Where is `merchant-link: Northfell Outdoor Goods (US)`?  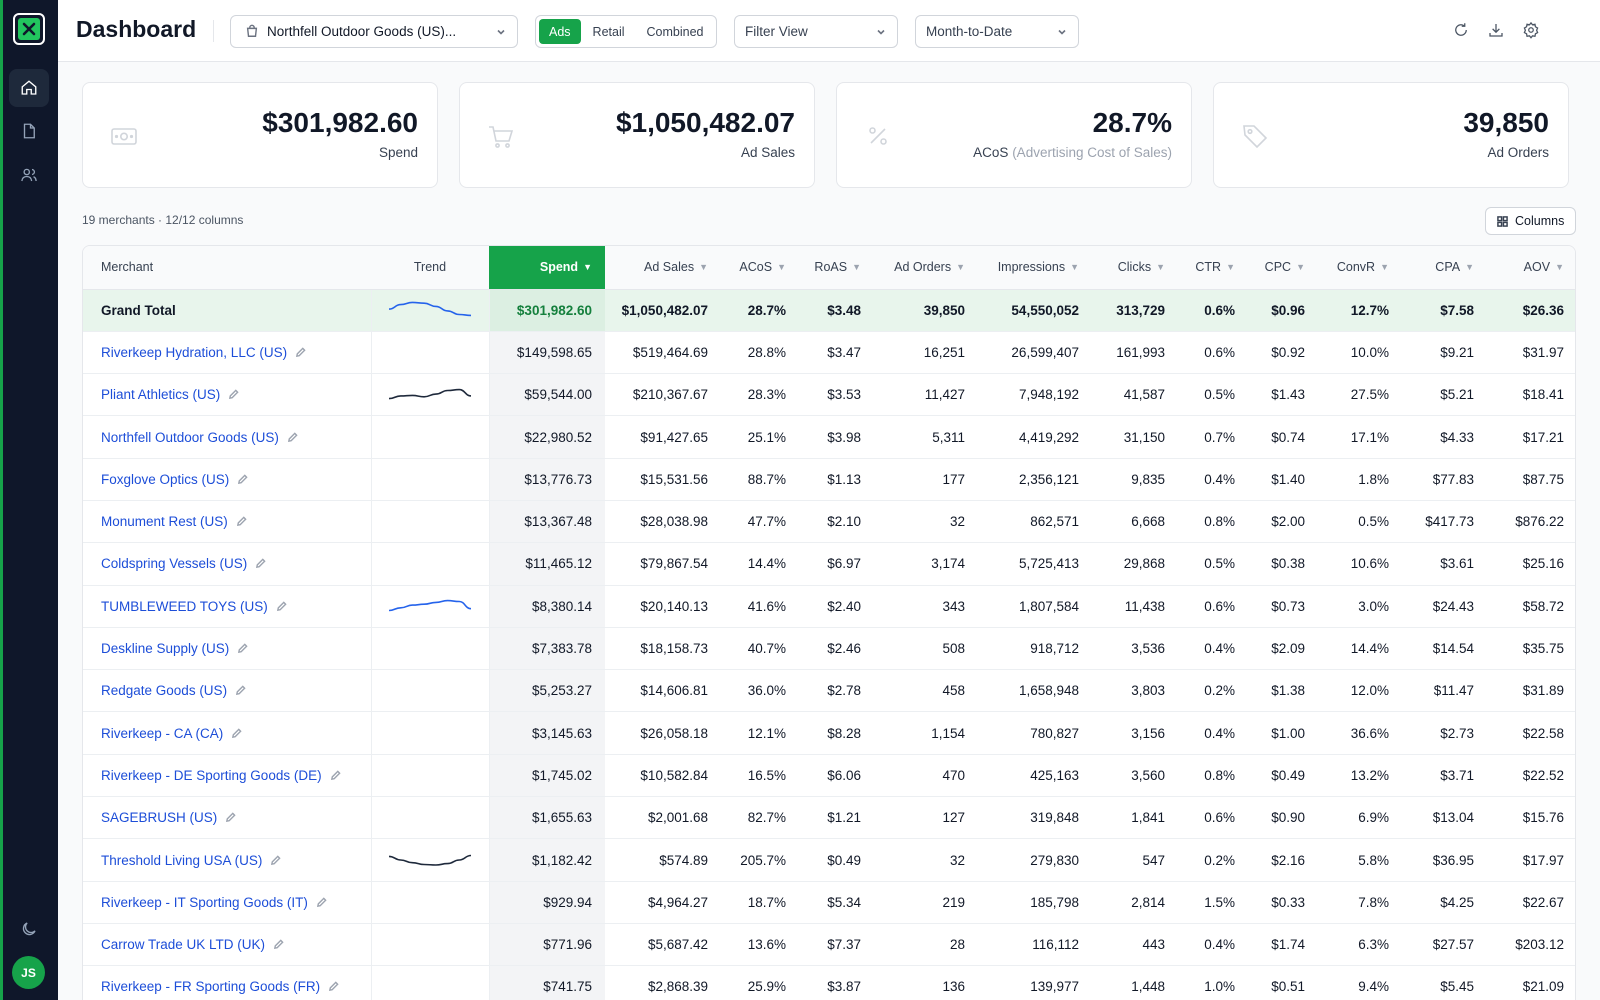
merchant-link: Northfell Outdoor Goods (US) is located at coordinates (190, 437).